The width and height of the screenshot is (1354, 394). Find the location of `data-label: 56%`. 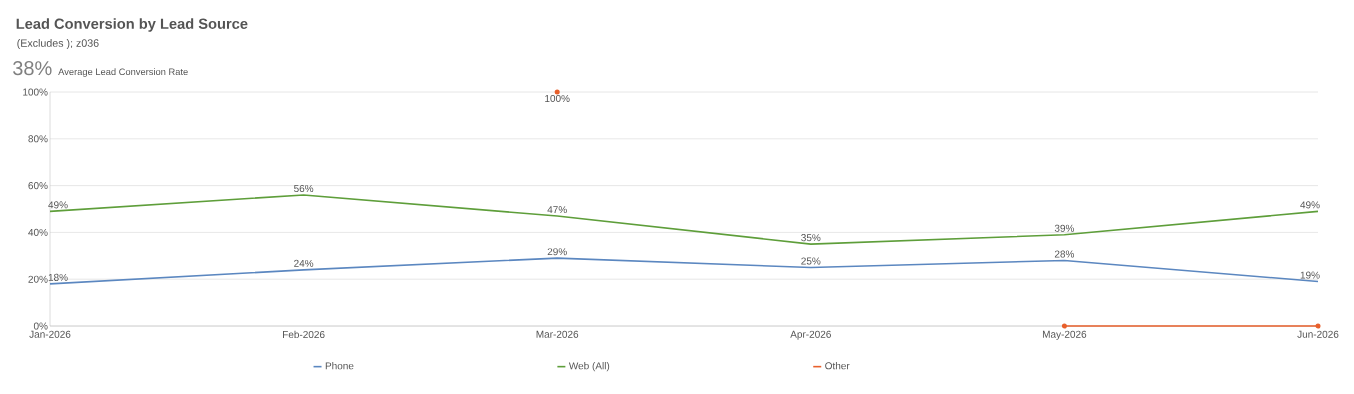

data-label: 56% is located at coordinates (304, 188).